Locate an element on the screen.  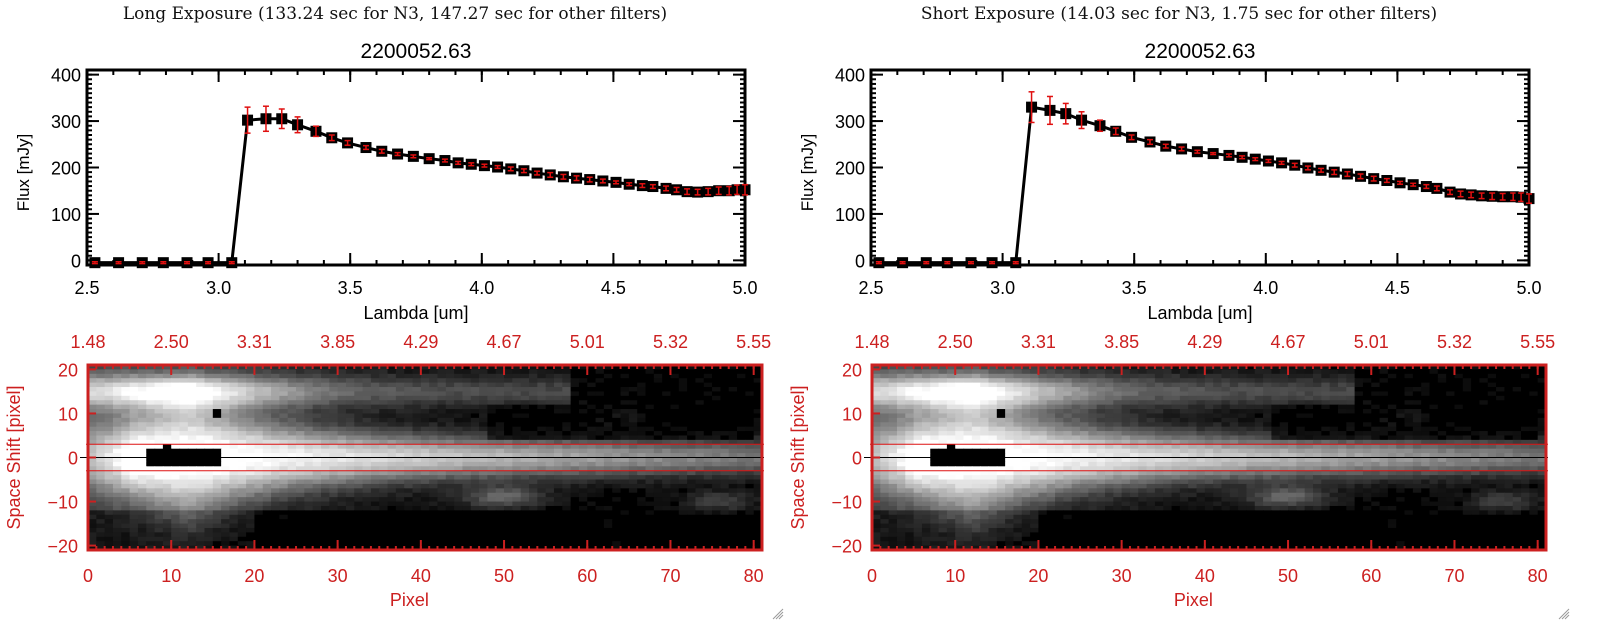
resize-grip-icon is located at coordinates (777, 613).